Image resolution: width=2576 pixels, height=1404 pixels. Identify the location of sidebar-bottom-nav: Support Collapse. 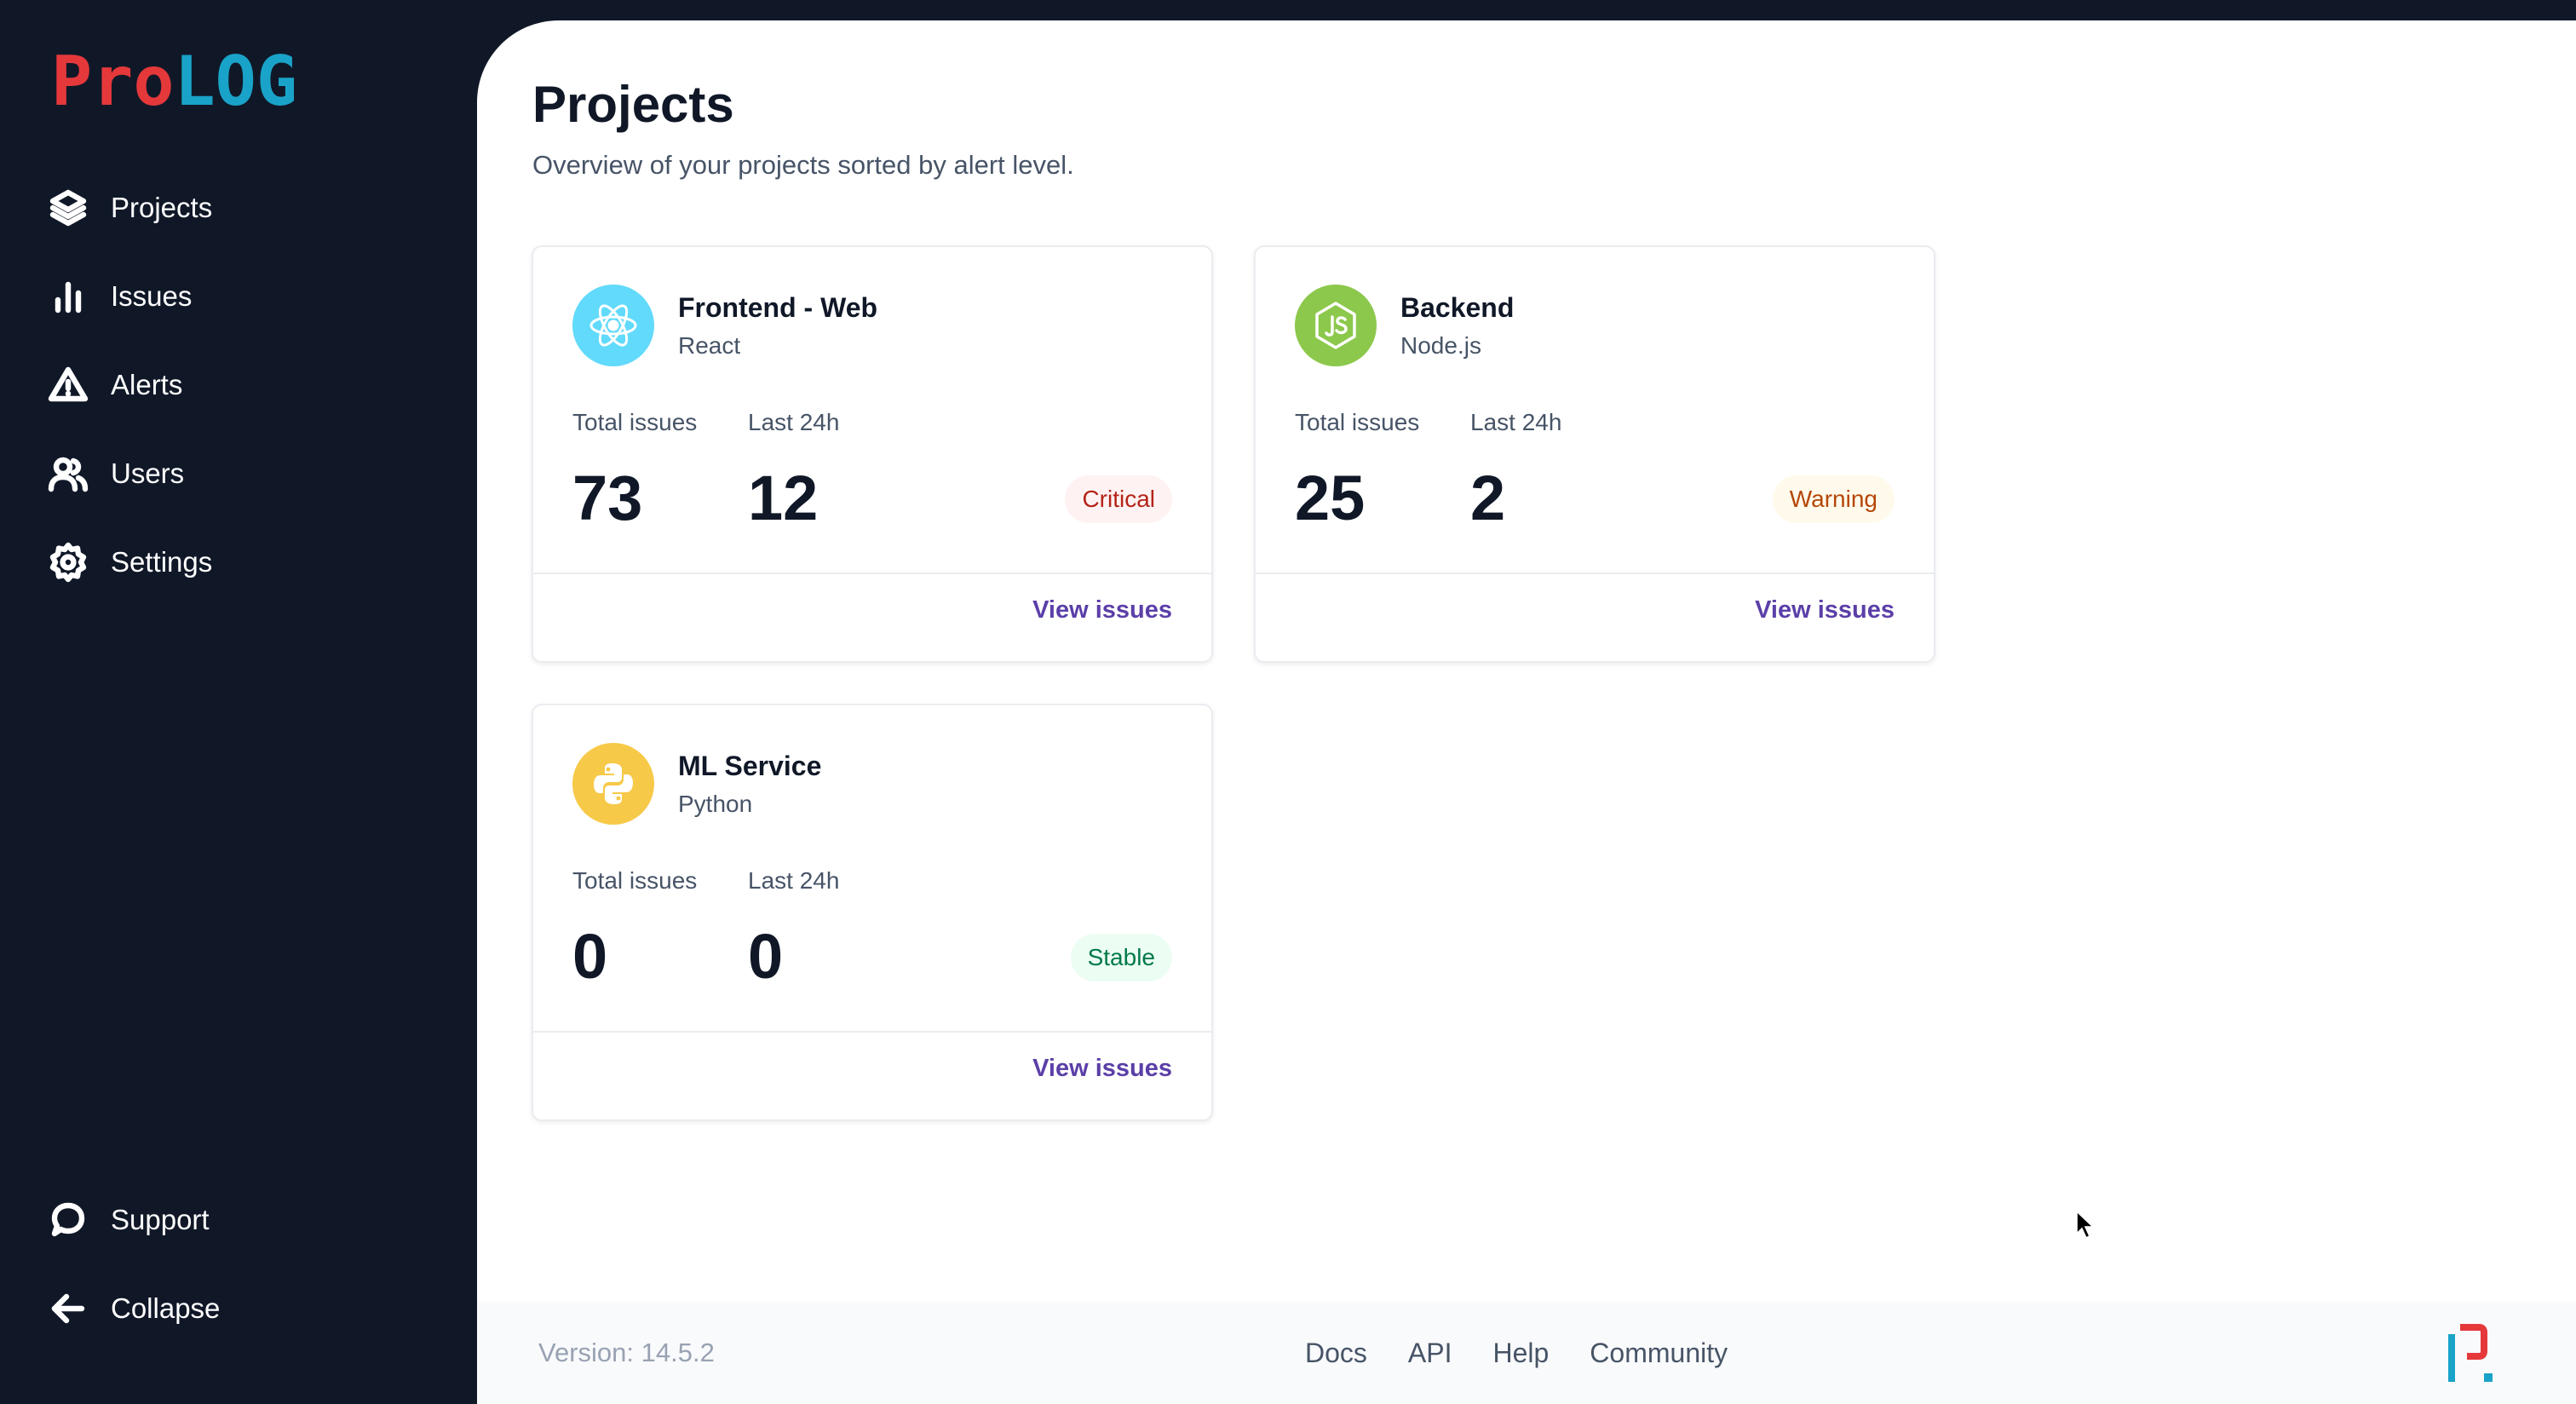
(239, 1264).